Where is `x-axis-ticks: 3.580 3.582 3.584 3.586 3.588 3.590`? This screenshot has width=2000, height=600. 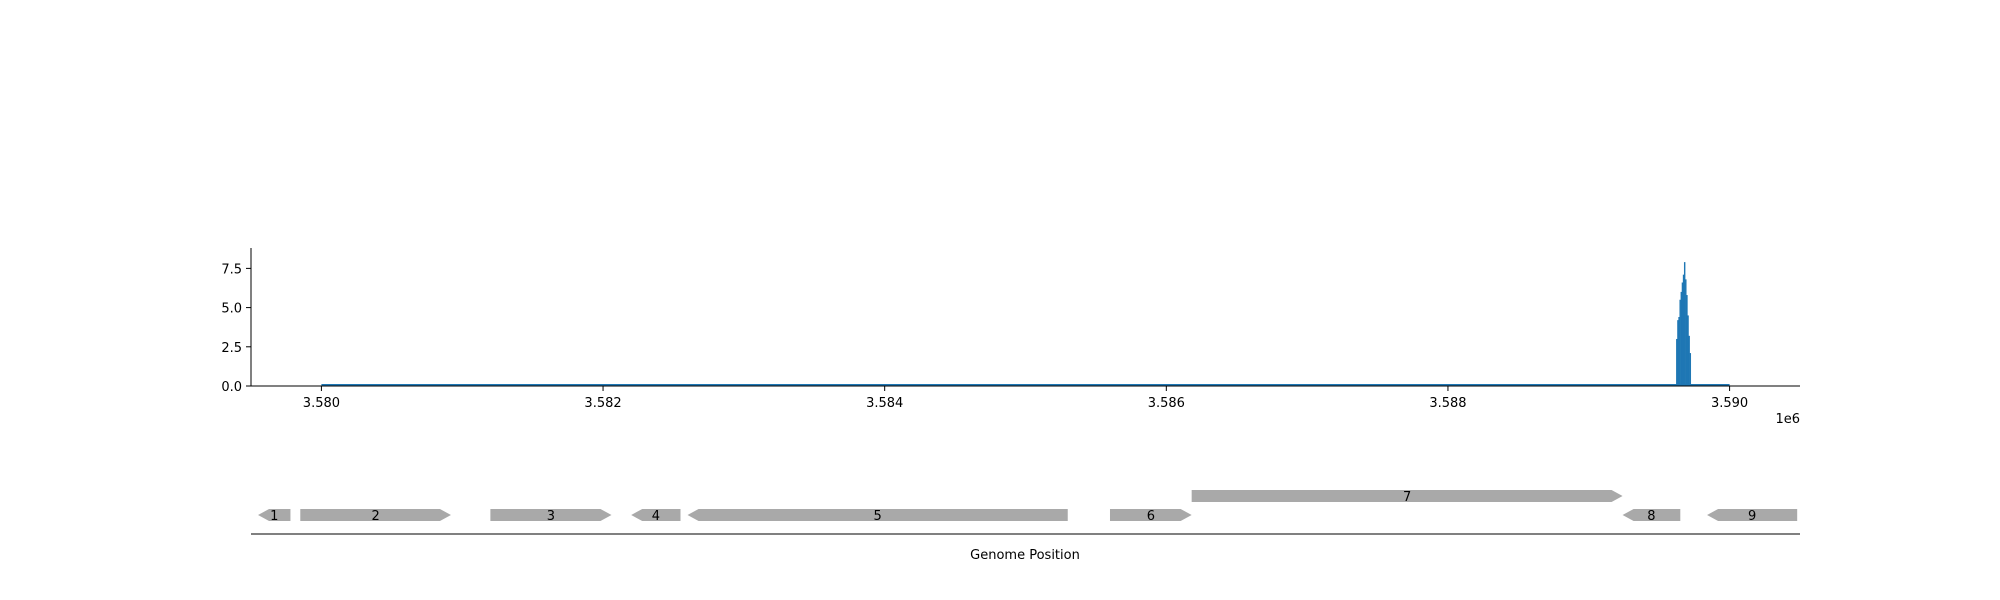 x-axis-ticks: 3.580 3.582 3.584 3.586 3.588 3.590 is located at coordinates (1025, 398).